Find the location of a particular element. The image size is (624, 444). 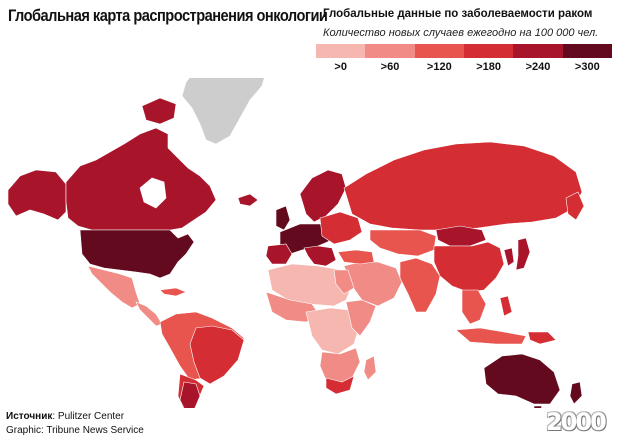

region-argentina is located at coordinates (190, 394).